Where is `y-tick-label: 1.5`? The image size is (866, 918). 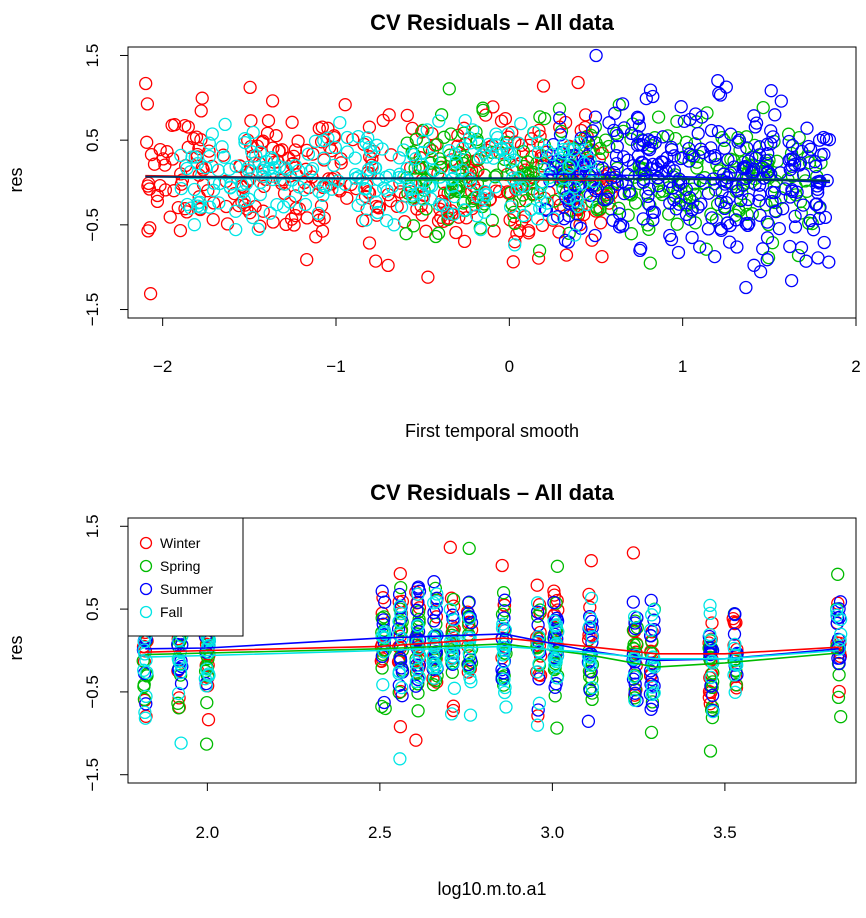 y-tick-label: 1.5 is located at coordinates (92, 526).